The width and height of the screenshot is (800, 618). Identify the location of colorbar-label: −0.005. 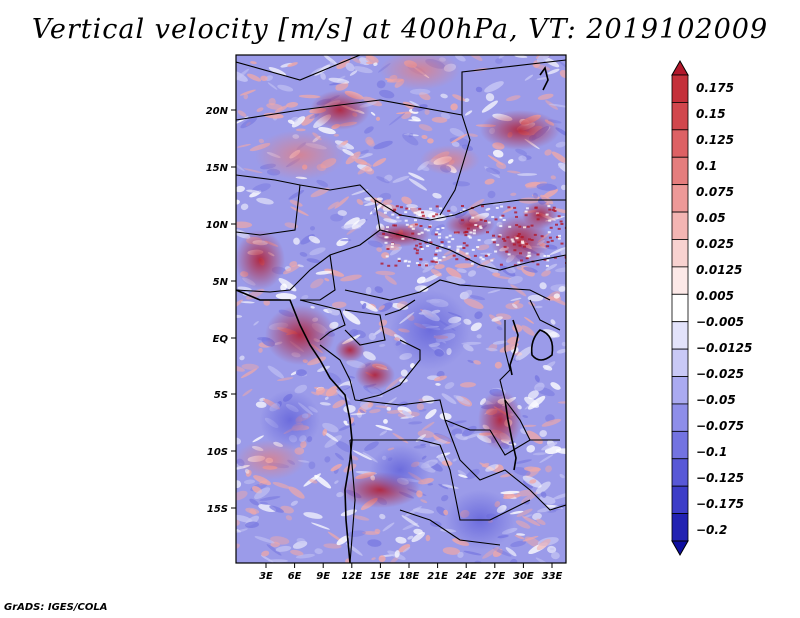
(720, 322).